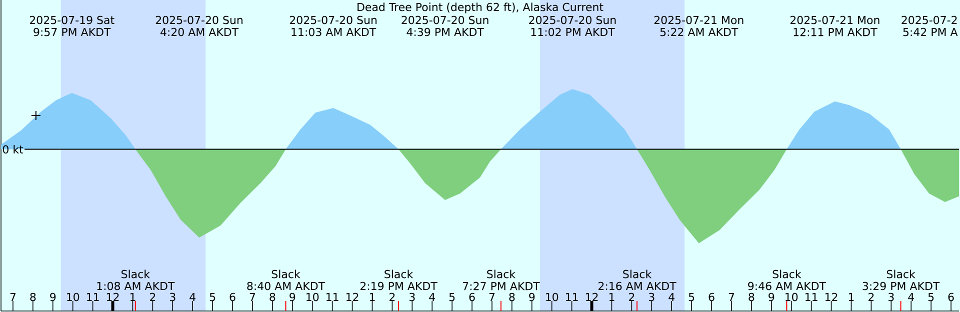 The image size is (960, 312). I want to click on text: 8:40 AM AKDT, so click(286, 286).